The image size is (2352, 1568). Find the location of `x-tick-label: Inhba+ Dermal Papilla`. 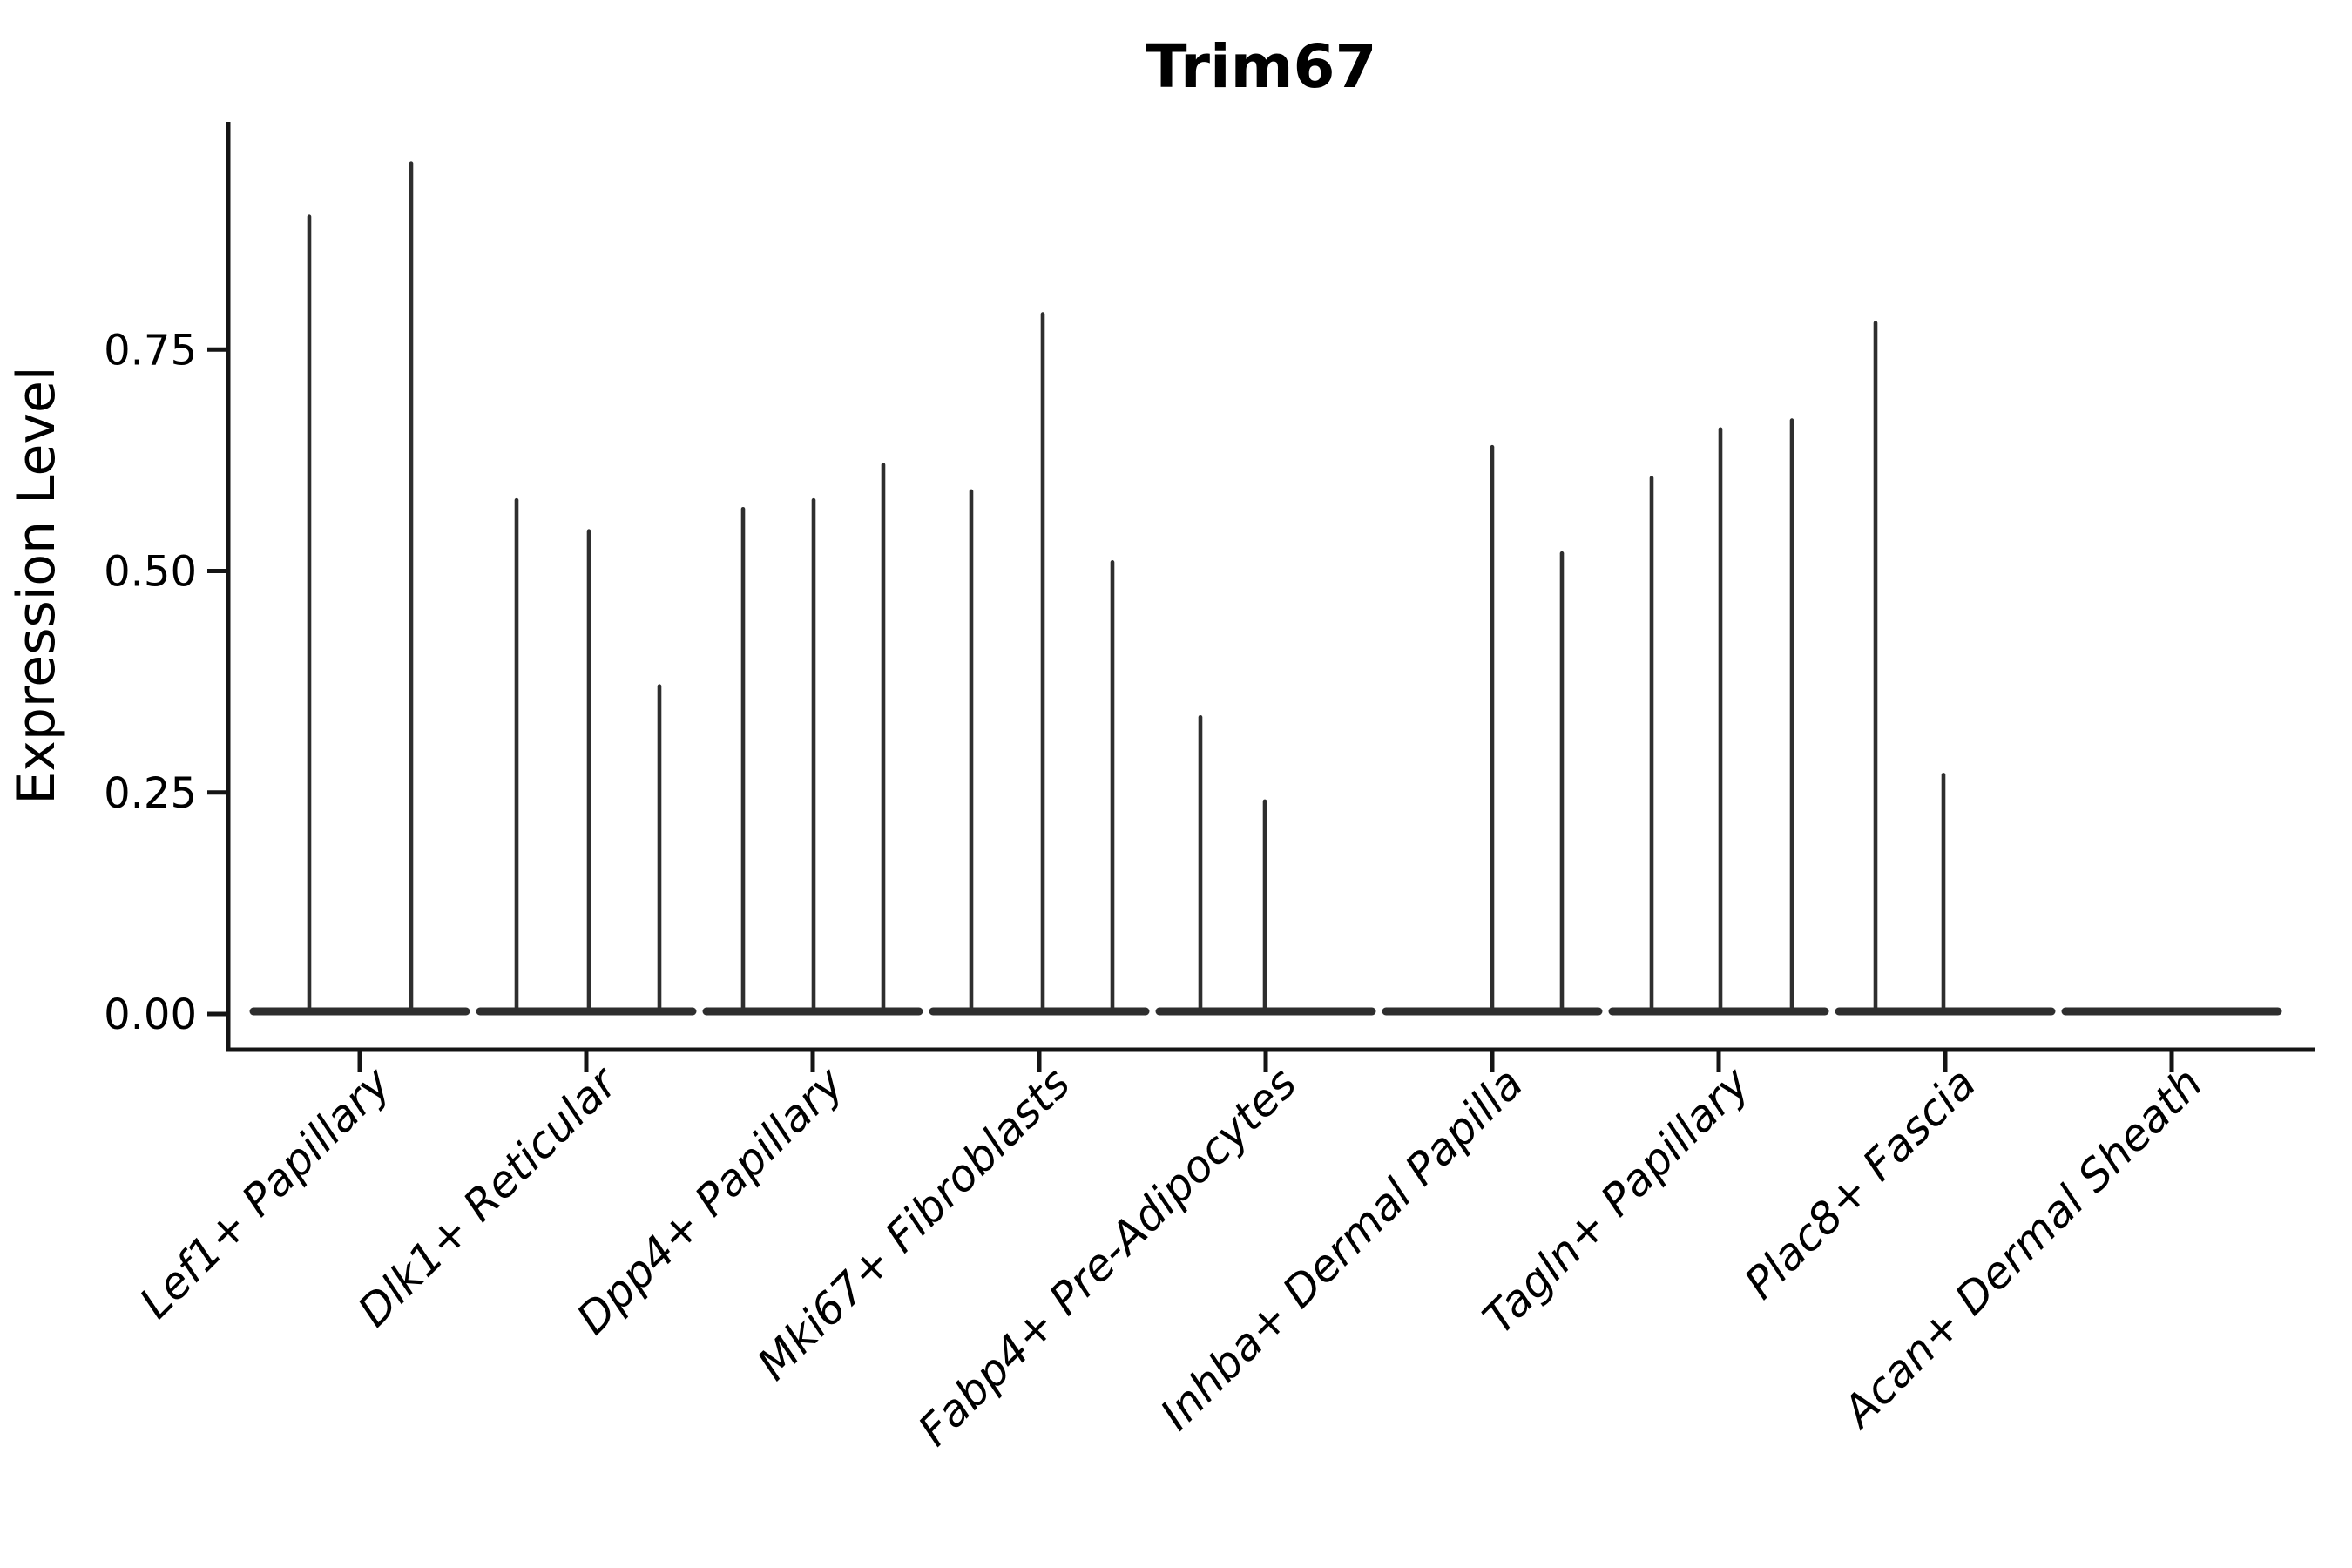

x-tick-label: Inhba+ Dermal Papilla is located at coordinates (1341, 1248).